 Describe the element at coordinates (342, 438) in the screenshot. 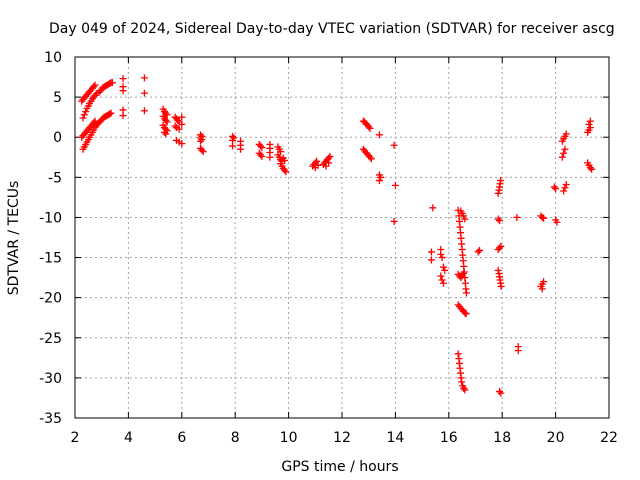

I see `x-tick-label: 12` at that location.